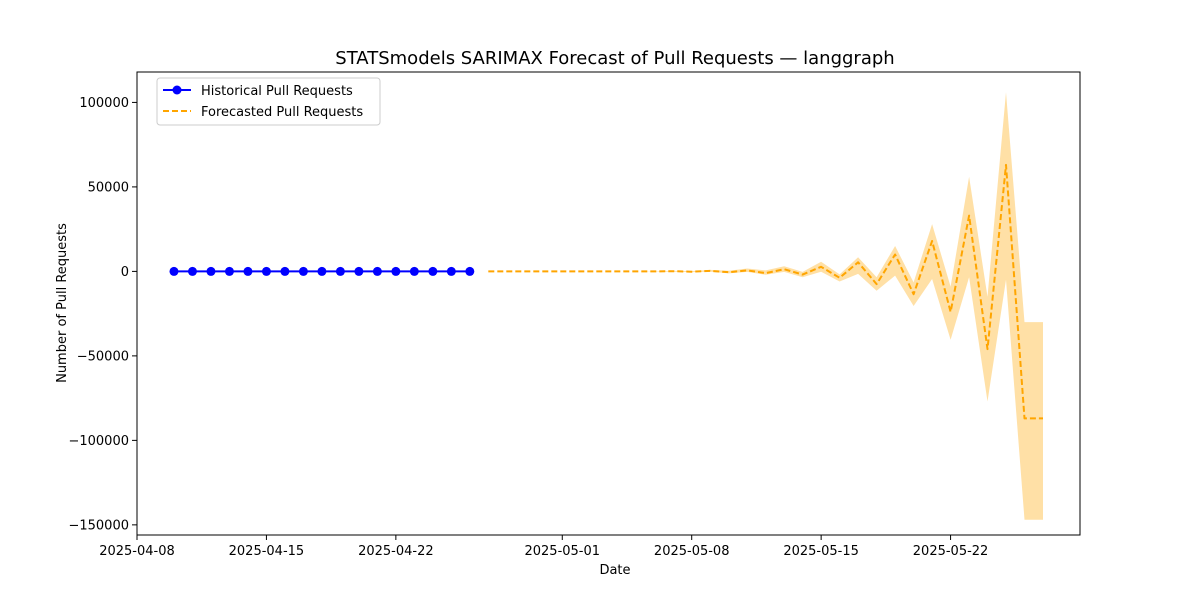 This screenshot has height=600, width=1200. Describe the element at coordinates (103, 356) in the screenshot. I see `y-tick-label: −50000` at that location.